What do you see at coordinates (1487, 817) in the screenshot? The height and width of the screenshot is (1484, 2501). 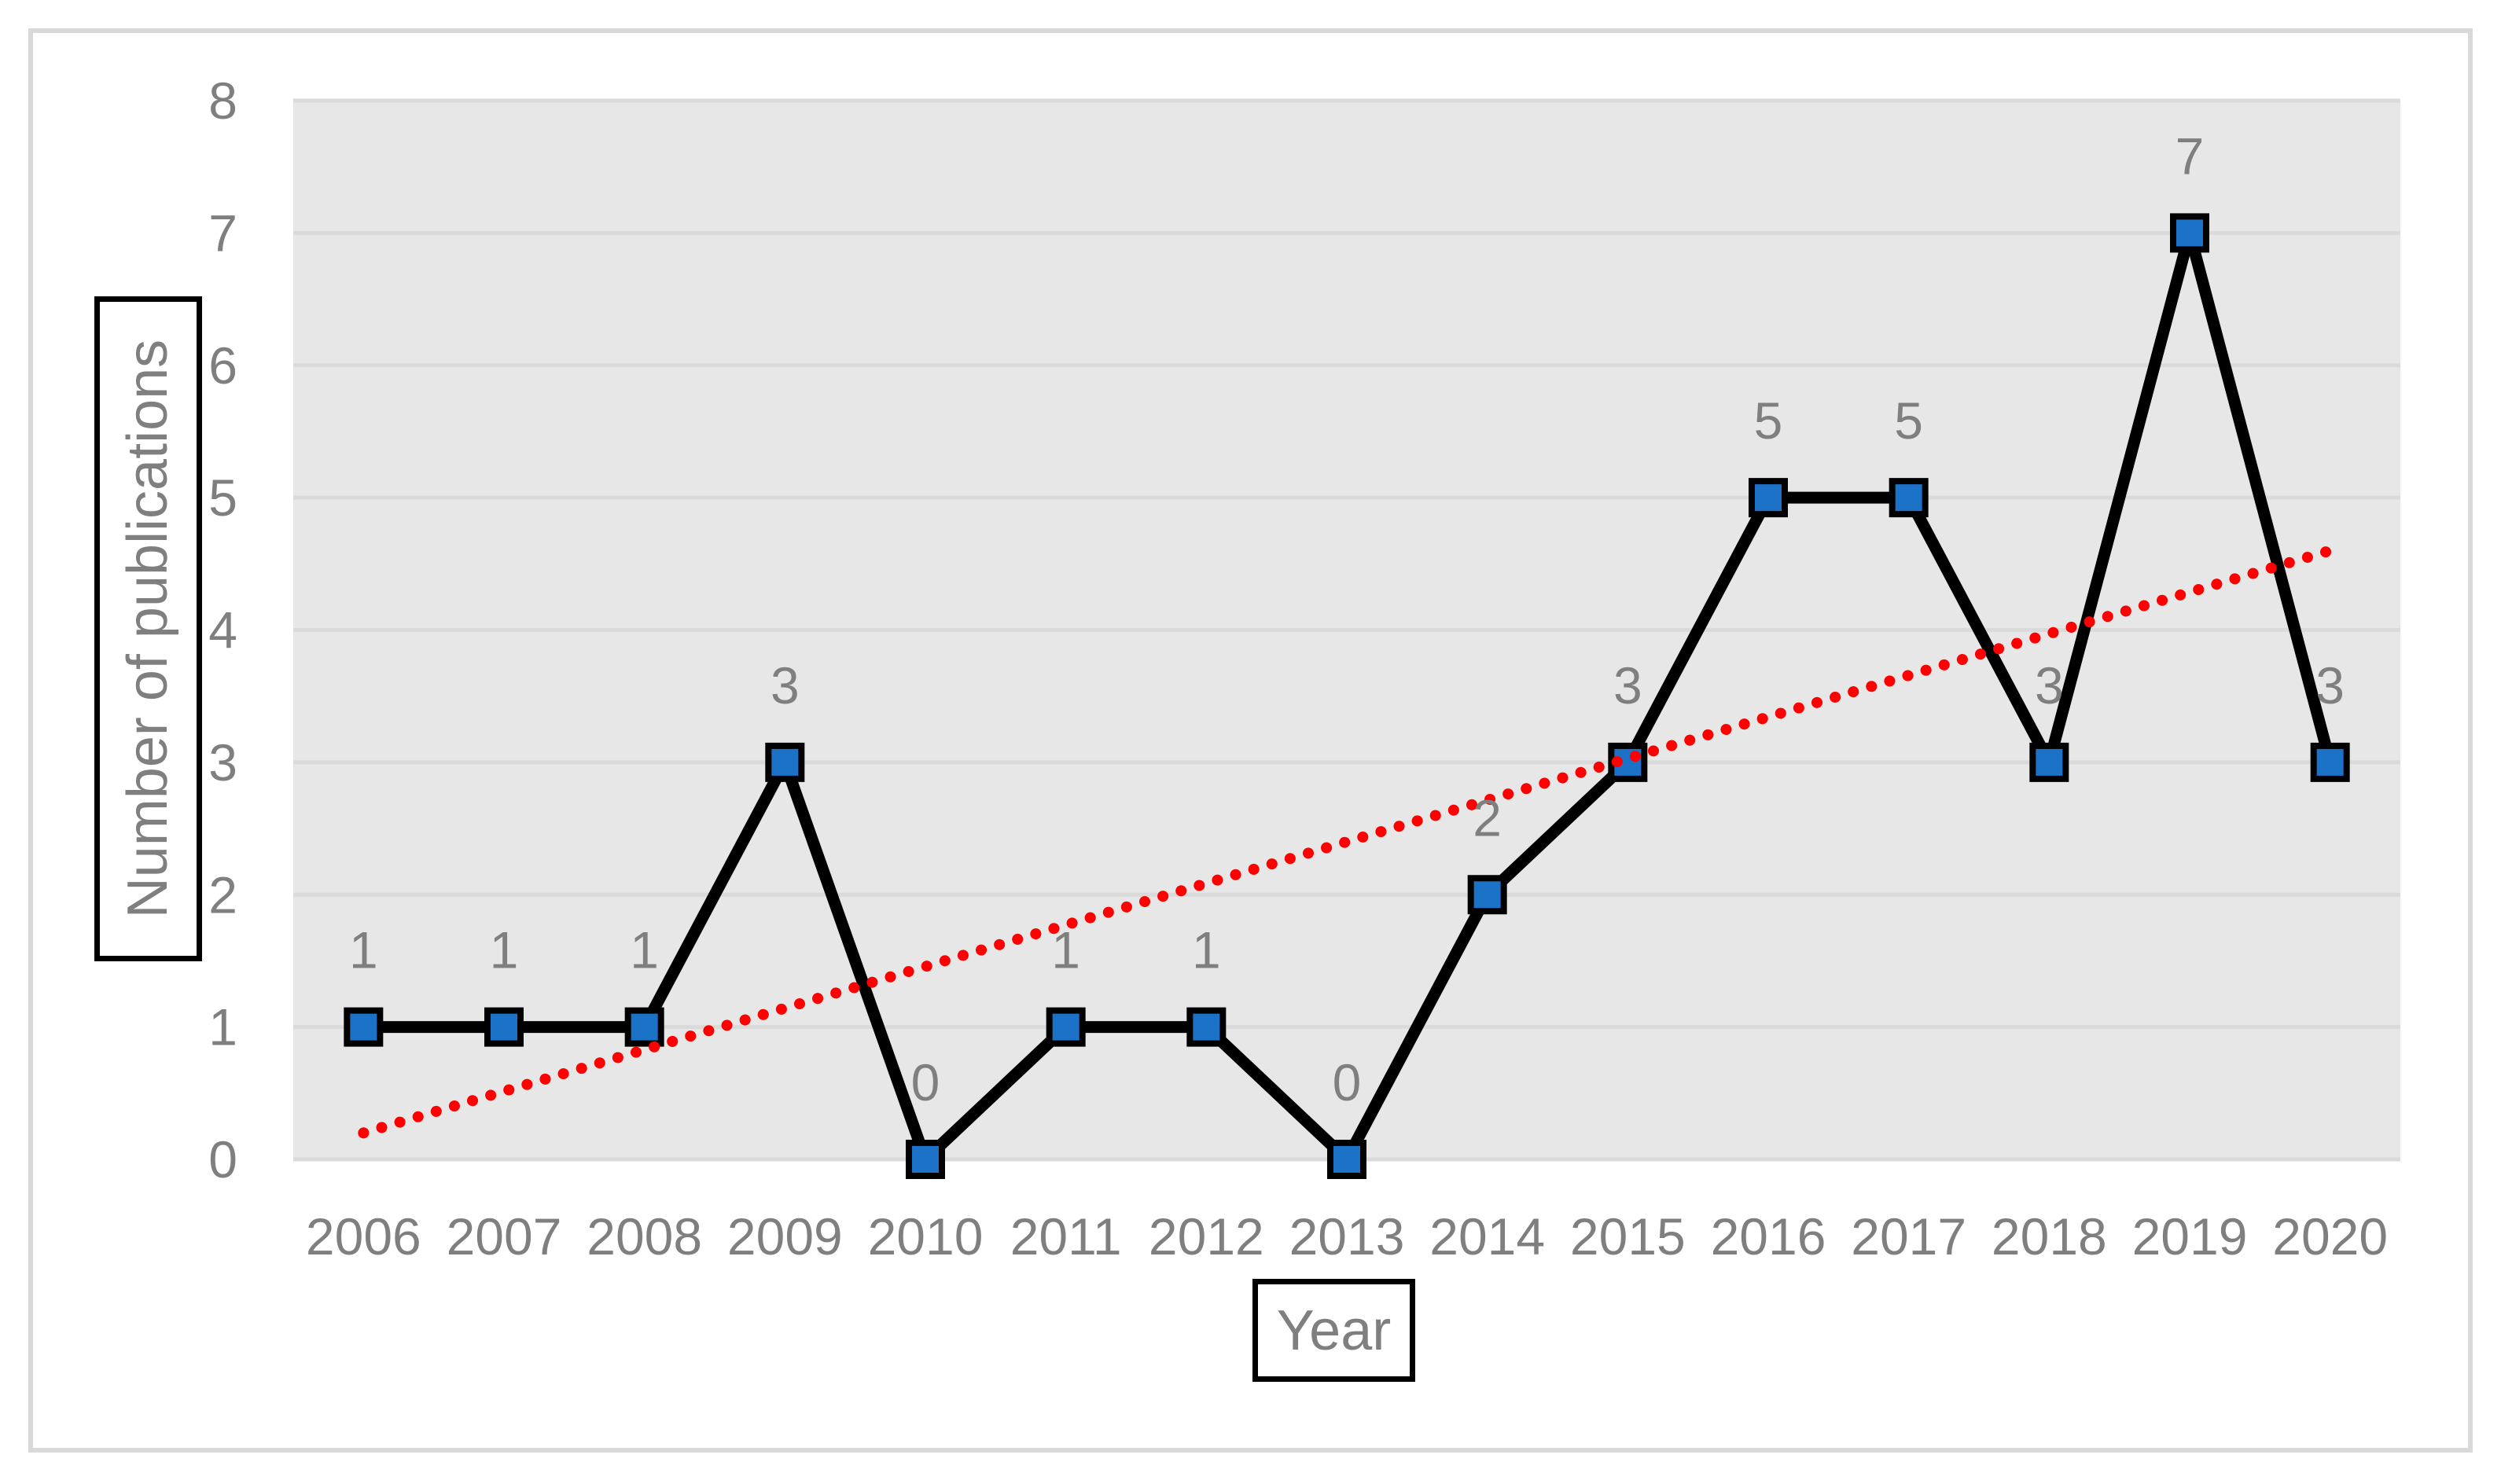 I see `data-label: 2` at bounding box center [1487, 817].